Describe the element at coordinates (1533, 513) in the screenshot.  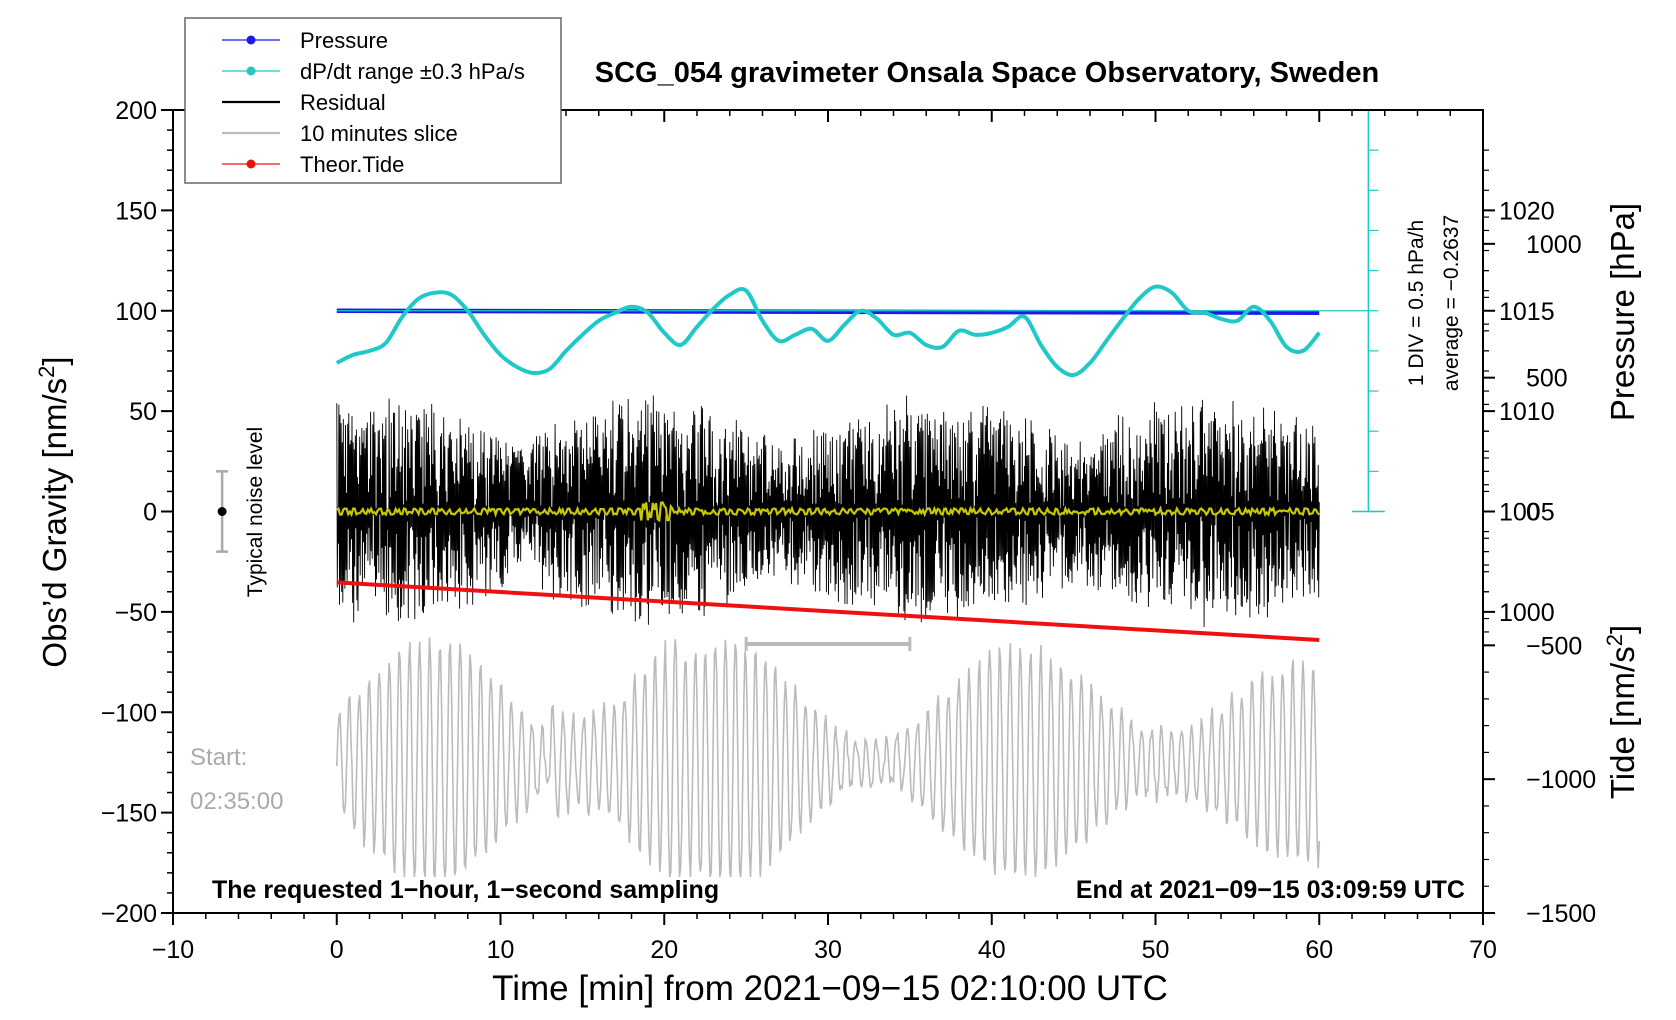
I see `tide-tick-label: 0` at that location.